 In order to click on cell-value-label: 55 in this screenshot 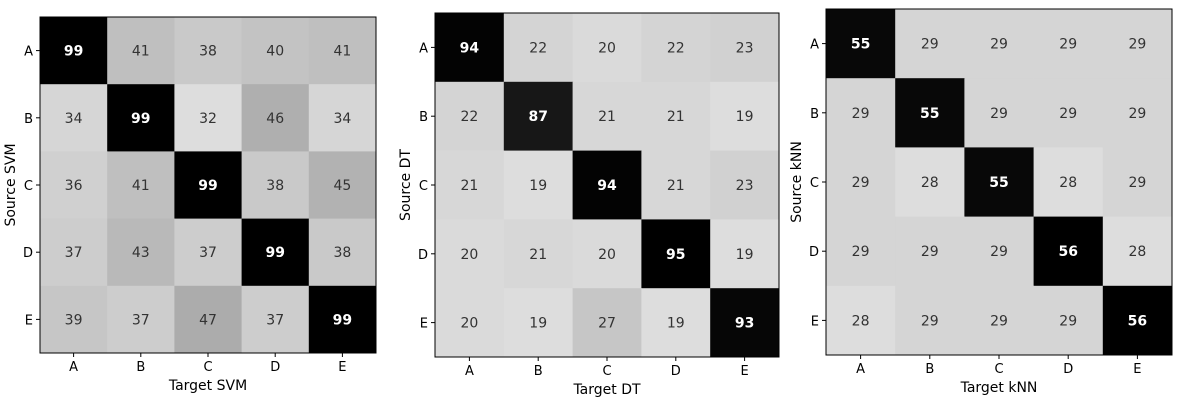, I will do `click(929, 114)`.